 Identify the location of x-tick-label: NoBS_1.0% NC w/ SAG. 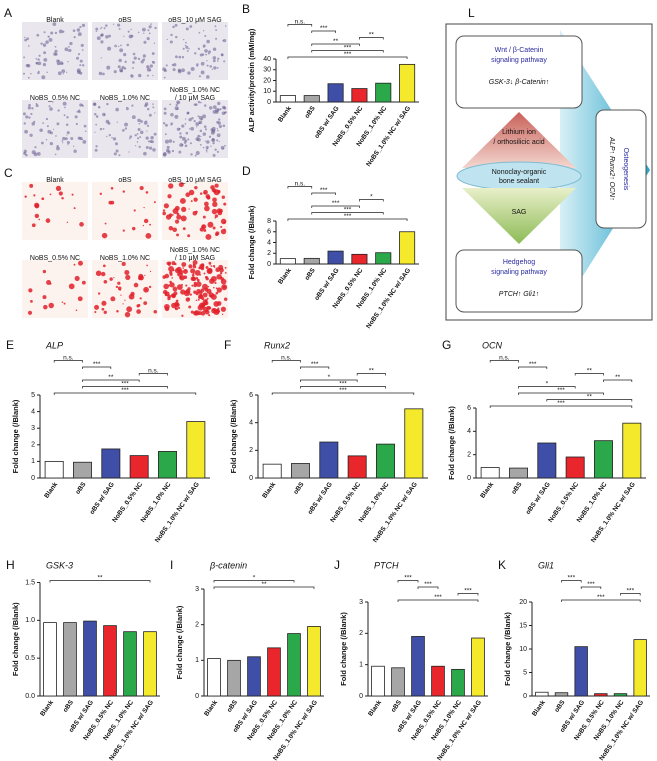
(388, 298).